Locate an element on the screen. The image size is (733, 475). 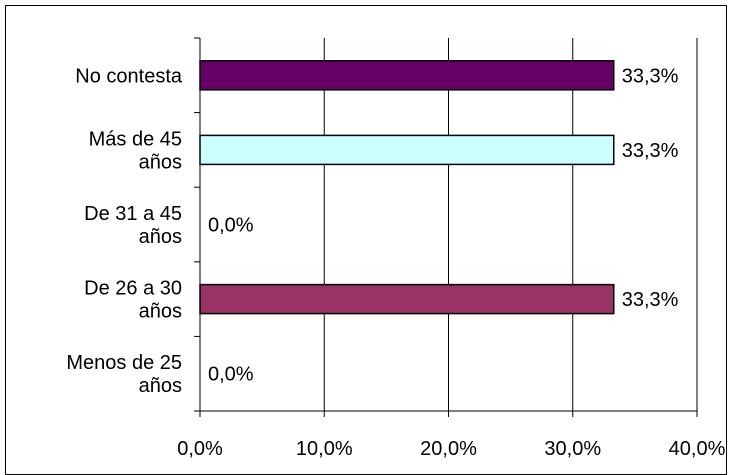
category-label-line: Más de 45 is located at coordinates (135, 139).